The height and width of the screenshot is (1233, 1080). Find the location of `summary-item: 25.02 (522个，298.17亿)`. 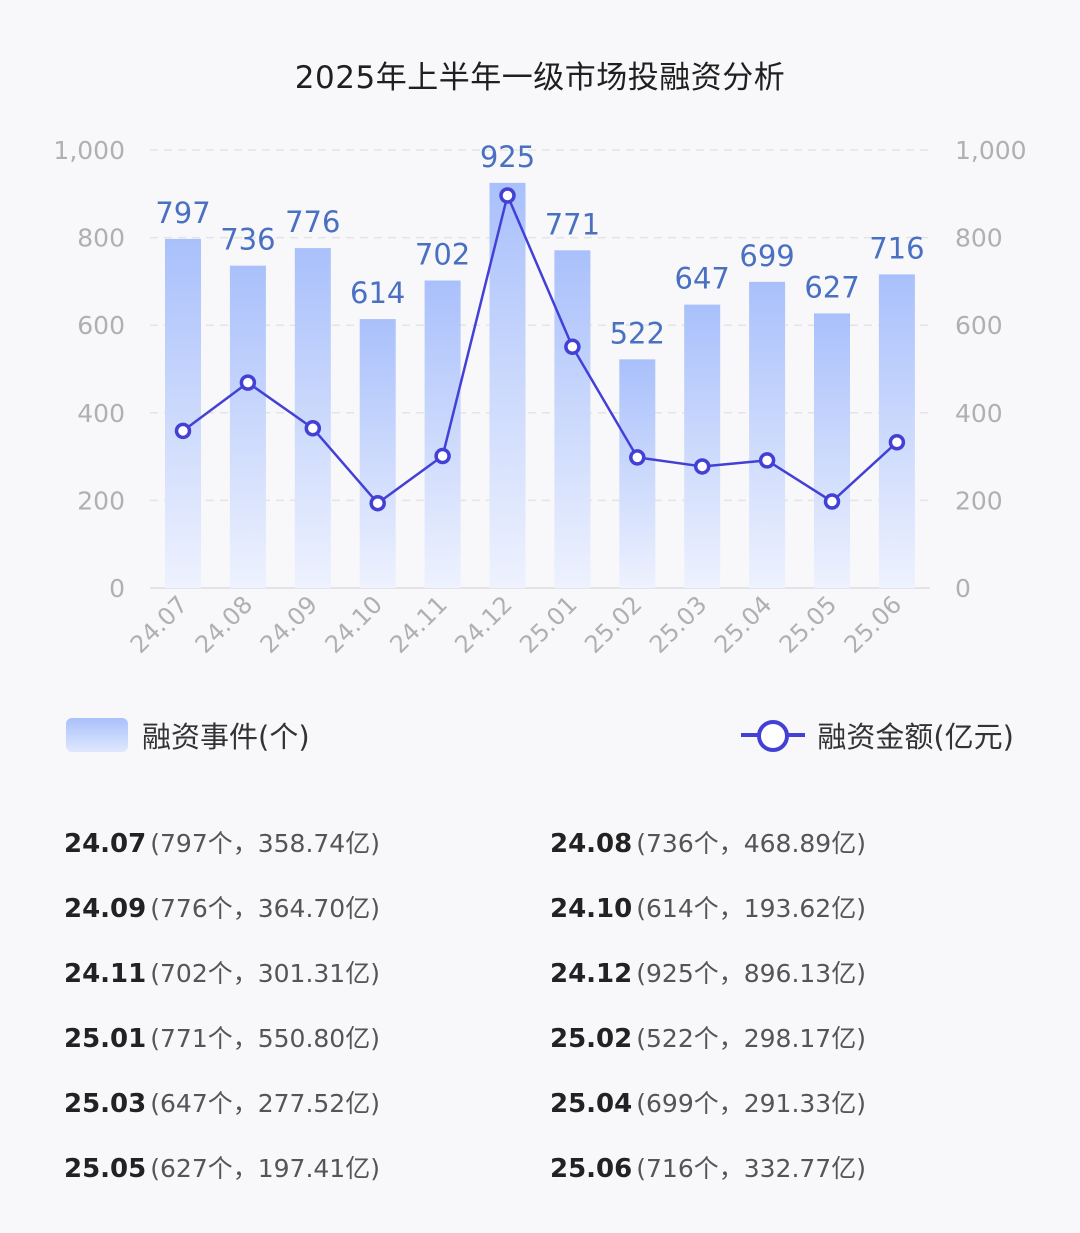

summary-item: 25.02 (522个，298.17亿) is located at coordinates (787, 1039).